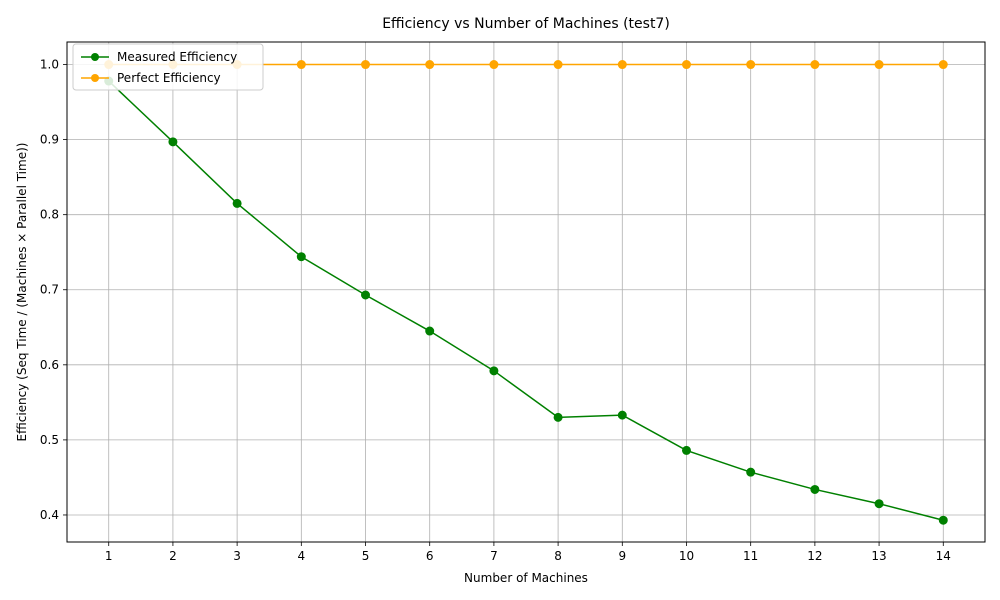 This screenshot has width=1000, height=600. Describe the element at coordinates (173, 556) in the screenshot. I see `x-tick-label: 2` at that location.